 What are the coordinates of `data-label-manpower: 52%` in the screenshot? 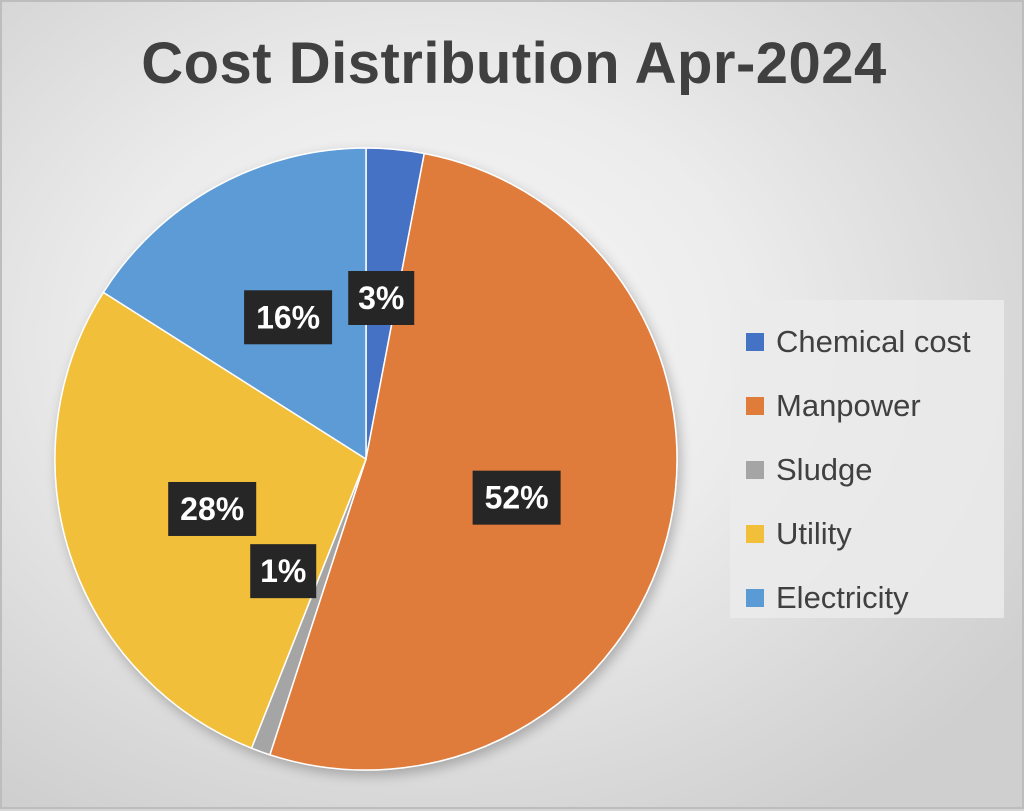 It's located at (516, 497).